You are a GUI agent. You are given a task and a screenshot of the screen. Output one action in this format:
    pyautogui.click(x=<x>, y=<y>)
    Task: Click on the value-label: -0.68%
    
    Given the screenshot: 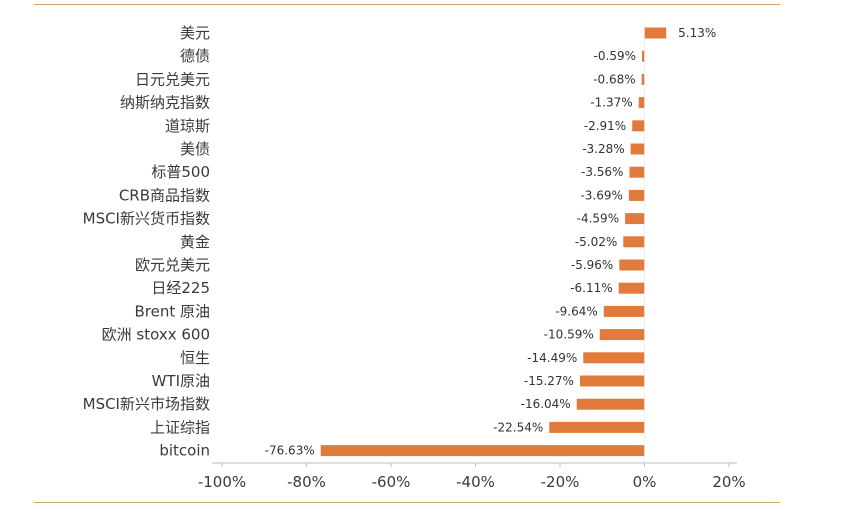 What is the action you would take?
    pyautogui.click(x=614, y=79)
    